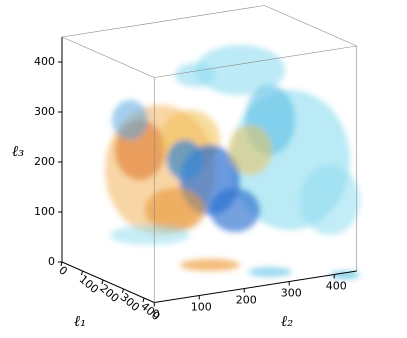 Image resolution: width=407 pixels, height=338 pixels. Describe the element at coordinates (44, 211) in the screenshot. I see `z-tick-label: 100` at that location.